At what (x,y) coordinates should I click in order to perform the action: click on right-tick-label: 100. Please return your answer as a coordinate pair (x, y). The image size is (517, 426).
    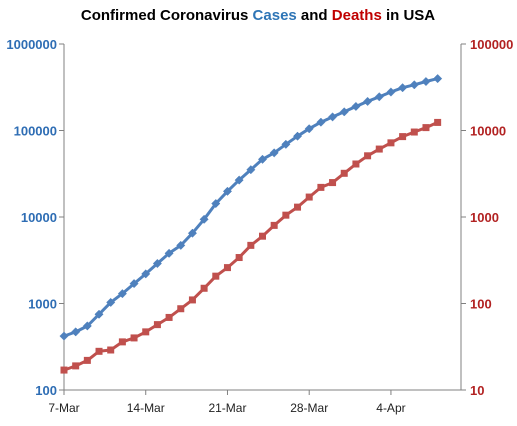
    Looking at the image, I should click on (481, 304).